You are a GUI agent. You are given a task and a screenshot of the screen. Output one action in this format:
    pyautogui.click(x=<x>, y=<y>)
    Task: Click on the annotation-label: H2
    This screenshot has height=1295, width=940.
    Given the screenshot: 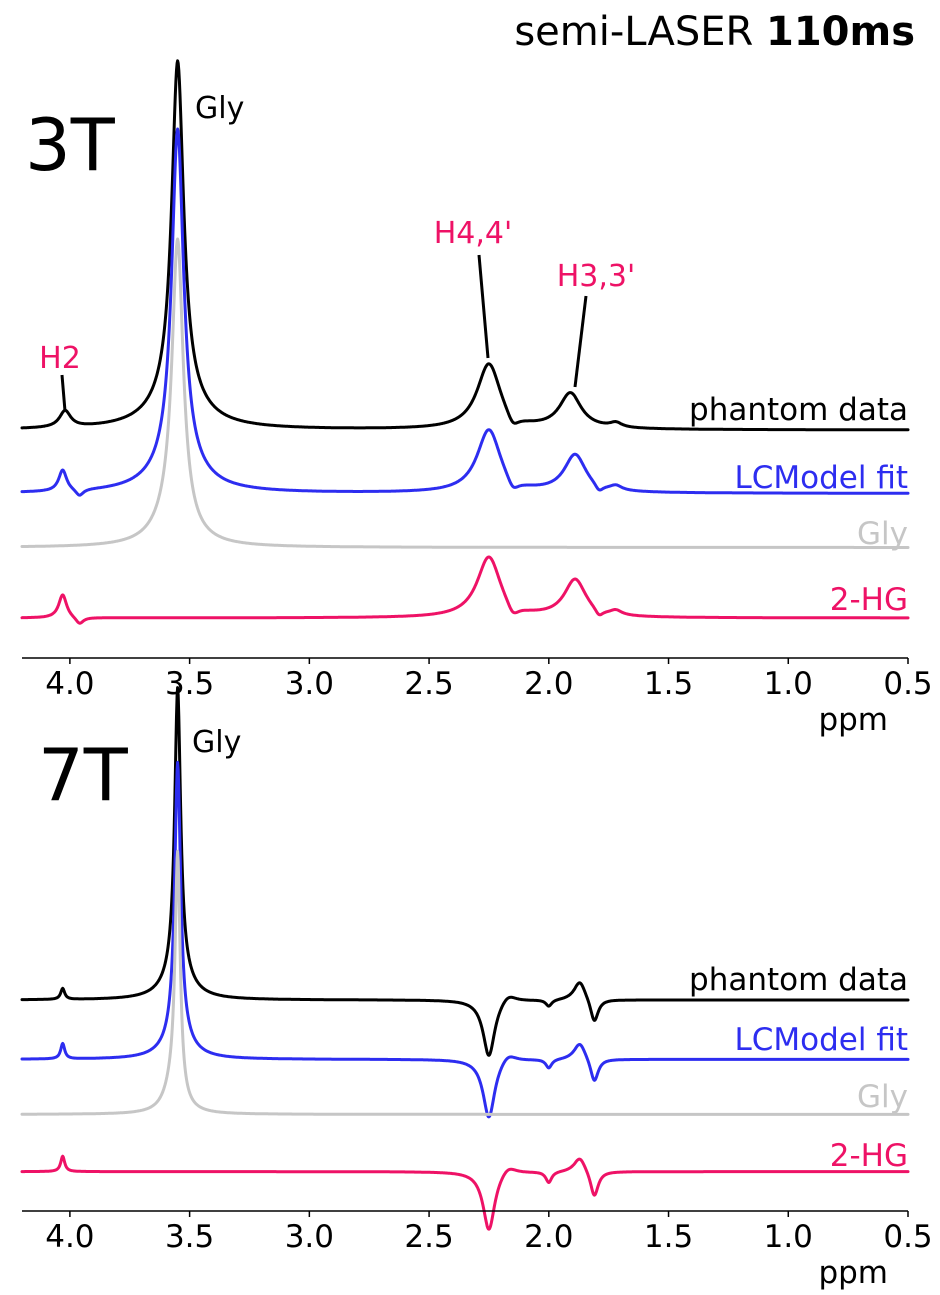 What is the action you would take?
    pyautogui.click(x=60, y=358)
    